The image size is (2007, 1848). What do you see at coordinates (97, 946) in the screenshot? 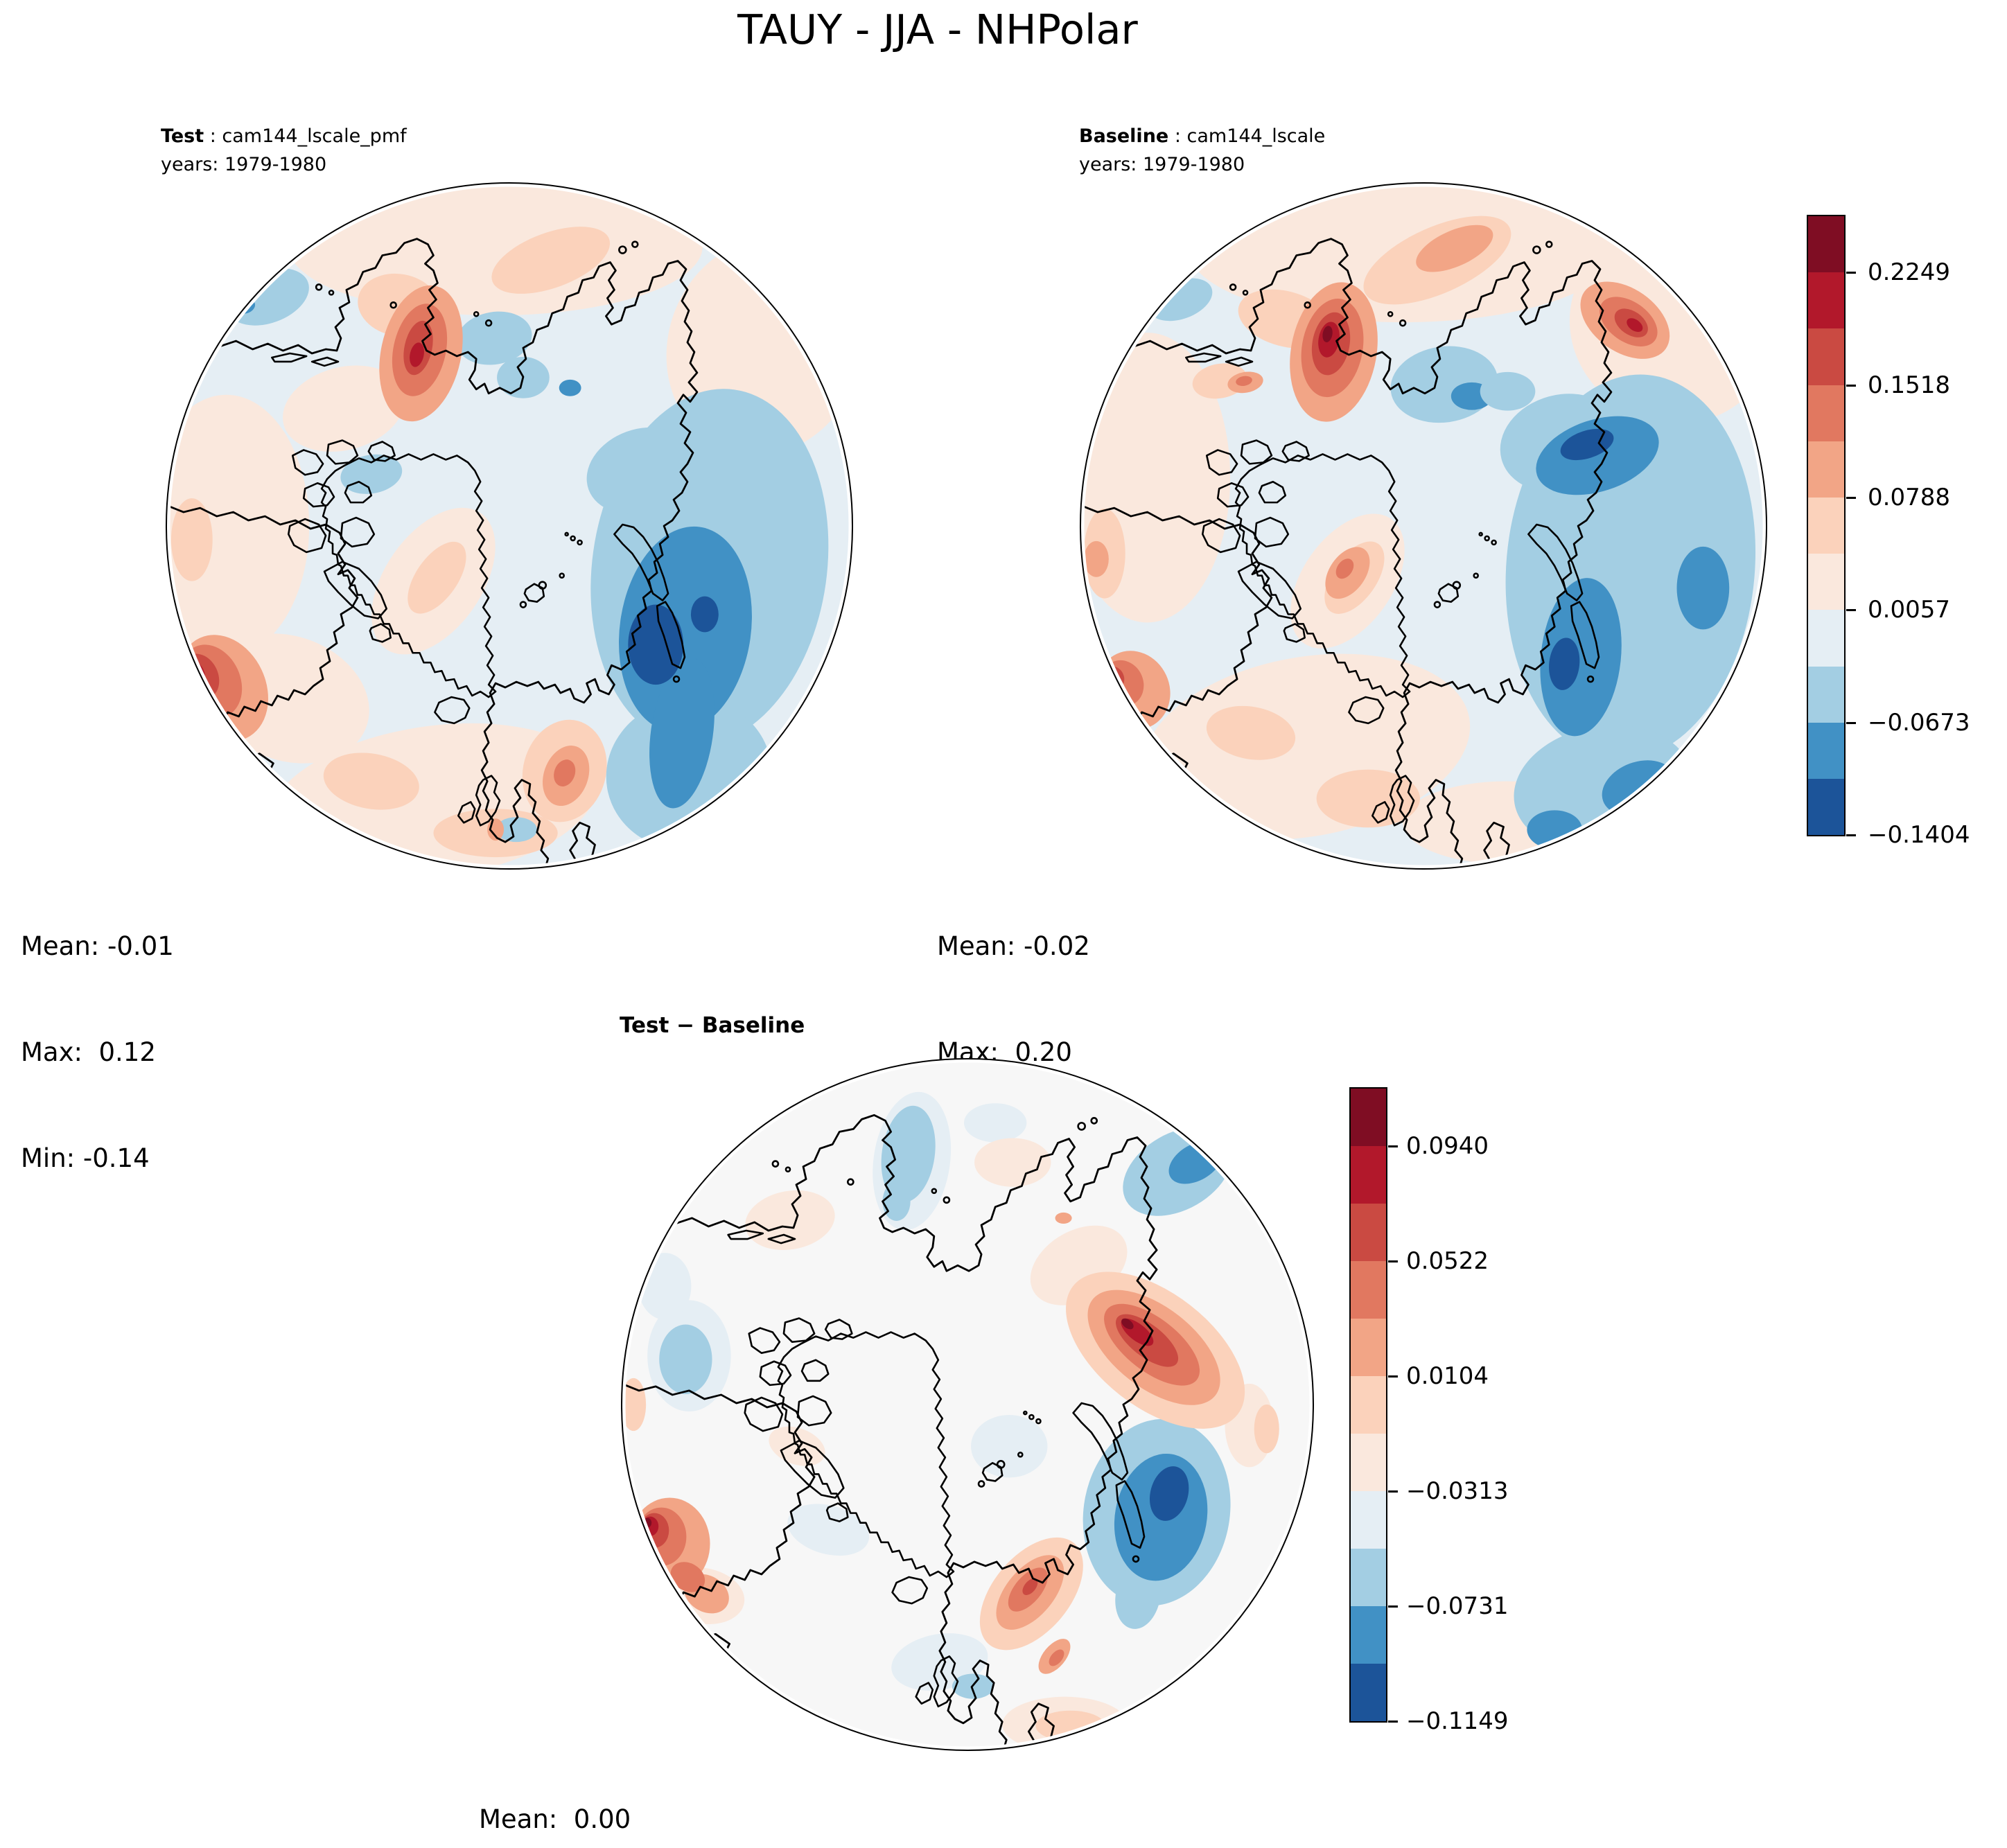
I see `test-mean: Mean: -0.01` at bounding box center [97, 946].